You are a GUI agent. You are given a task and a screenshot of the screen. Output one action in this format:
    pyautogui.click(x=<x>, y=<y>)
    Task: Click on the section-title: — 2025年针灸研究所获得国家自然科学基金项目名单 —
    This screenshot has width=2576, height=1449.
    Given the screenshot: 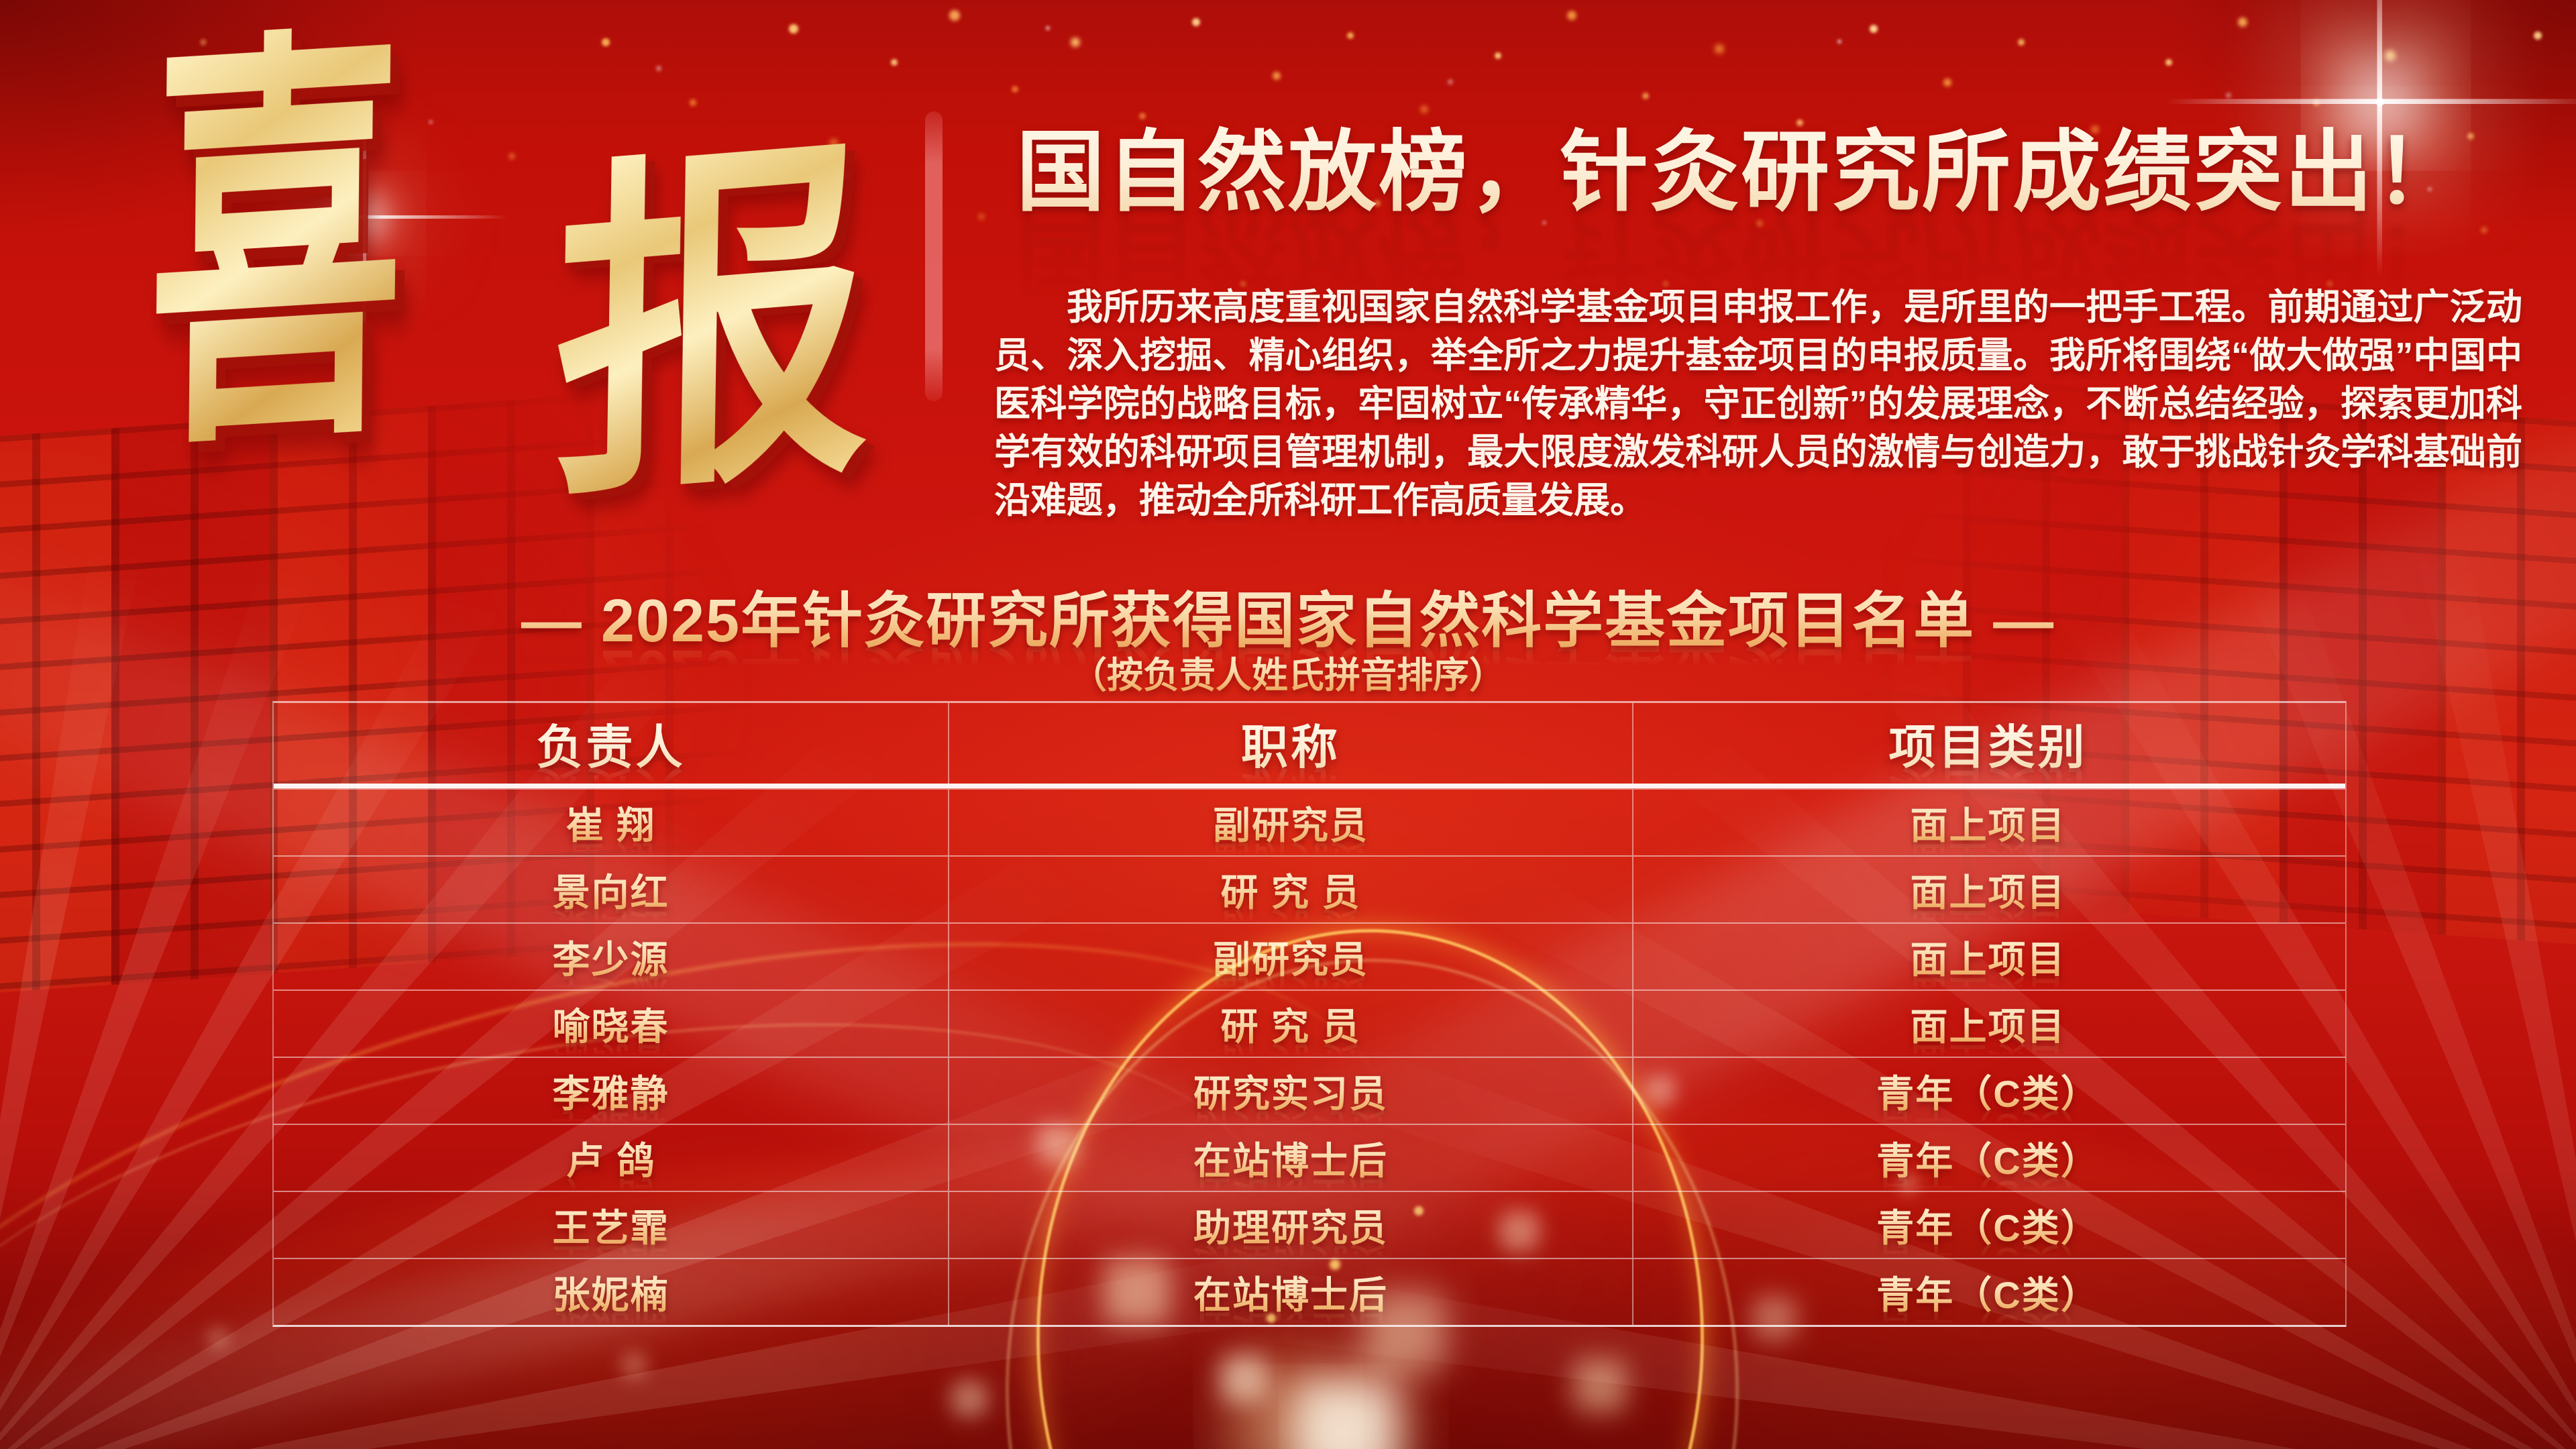 What is the action you would take?
    pyautogui.click(x=1288, y=615)
    